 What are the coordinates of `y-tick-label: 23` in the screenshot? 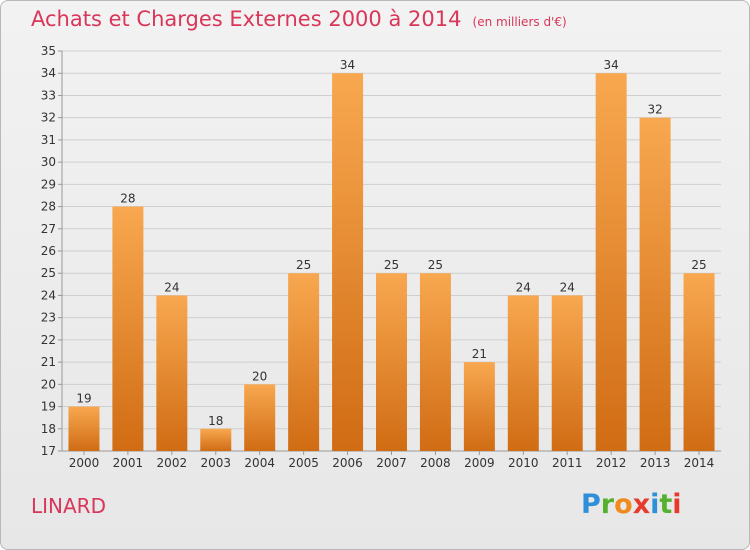 It's located at (48, 318).